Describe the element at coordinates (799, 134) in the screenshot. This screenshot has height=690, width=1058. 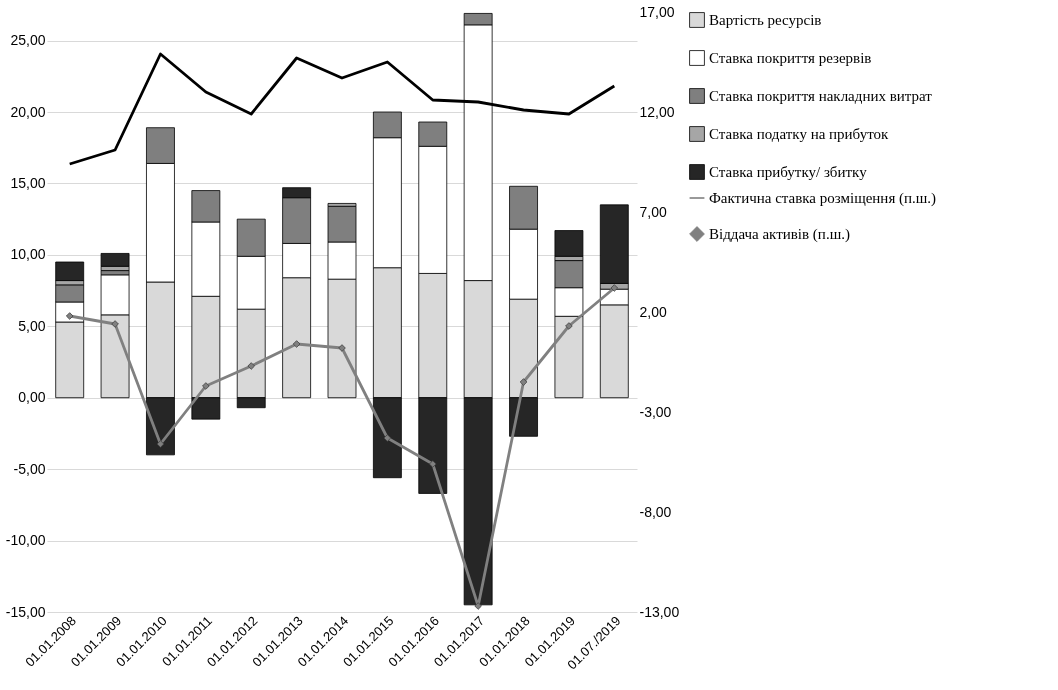
I see `legend-label: Ставка податку на прибуток` at that location.